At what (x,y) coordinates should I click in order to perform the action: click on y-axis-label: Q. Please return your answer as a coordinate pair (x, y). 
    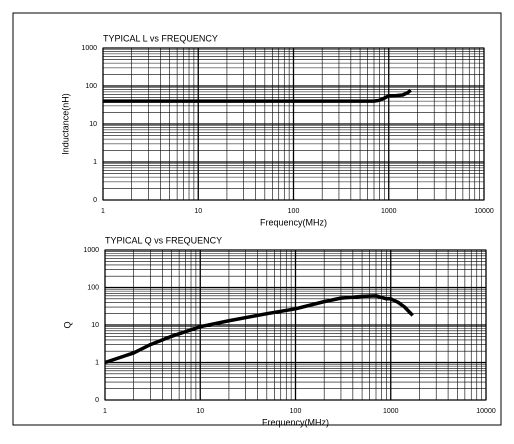
    Looking at the image, I should click on (67, 324).